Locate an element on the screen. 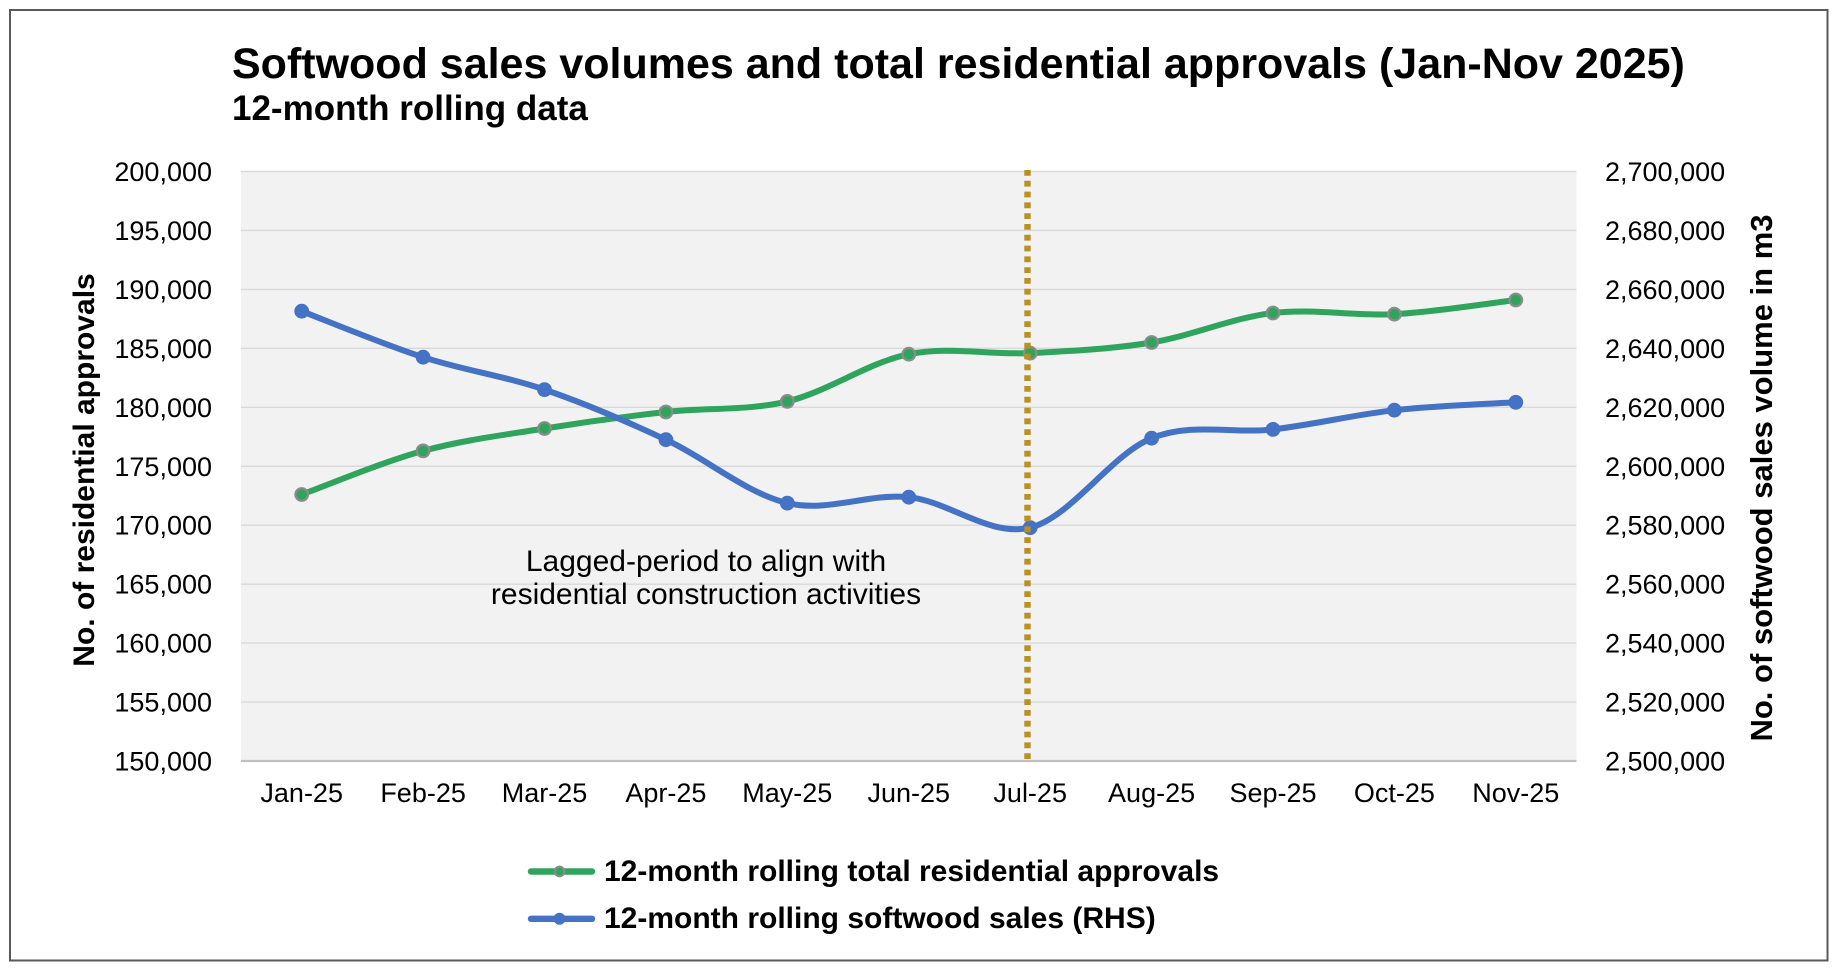 Image resolution: width=1837 pixels, height=970 pixels. svg-text: Nov-25 is located at coordinates (1515, 793).